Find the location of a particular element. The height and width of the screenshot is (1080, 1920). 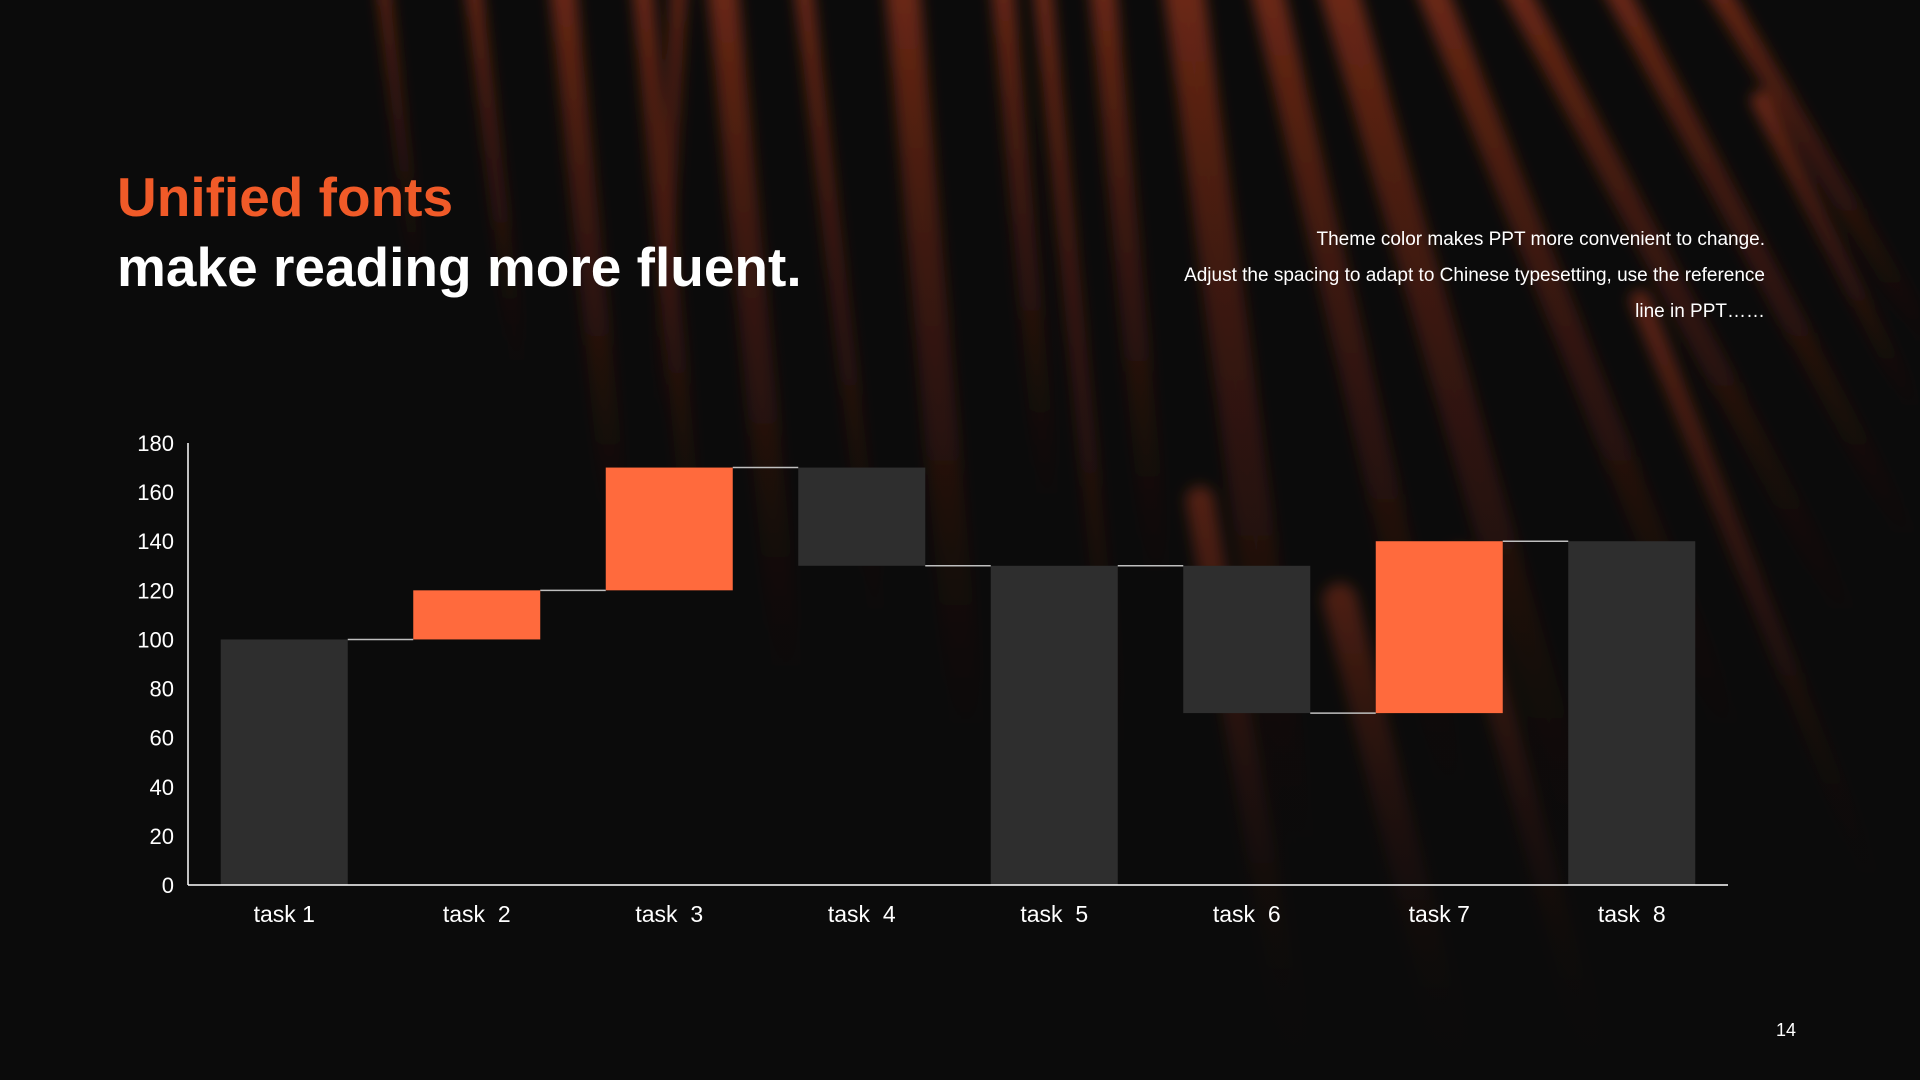

title-main: make reading more fluent. is located at coordinates (459, 267).